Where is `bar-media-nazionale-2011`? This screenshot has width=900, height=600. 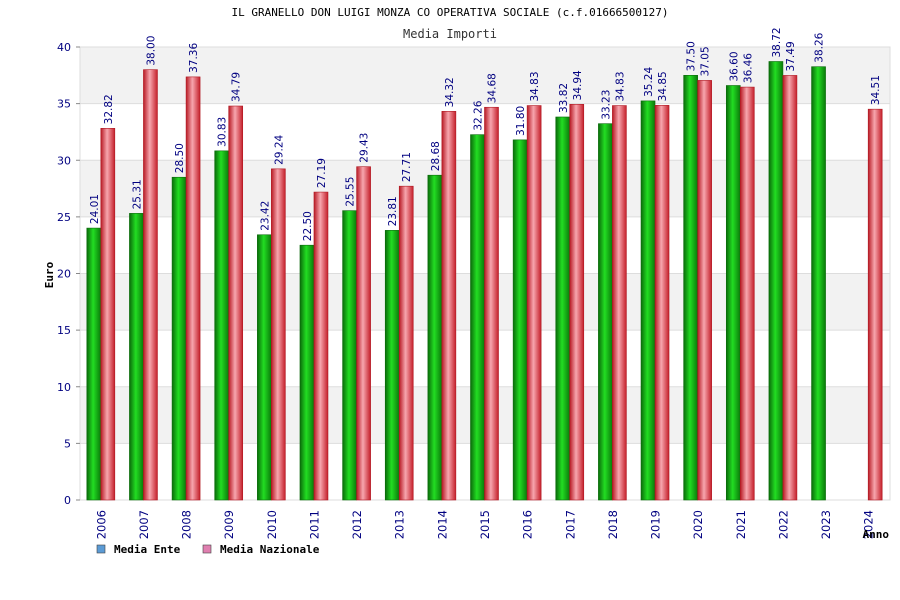
bar-media-nazionale-2011 is located at coordinates (321, 346).